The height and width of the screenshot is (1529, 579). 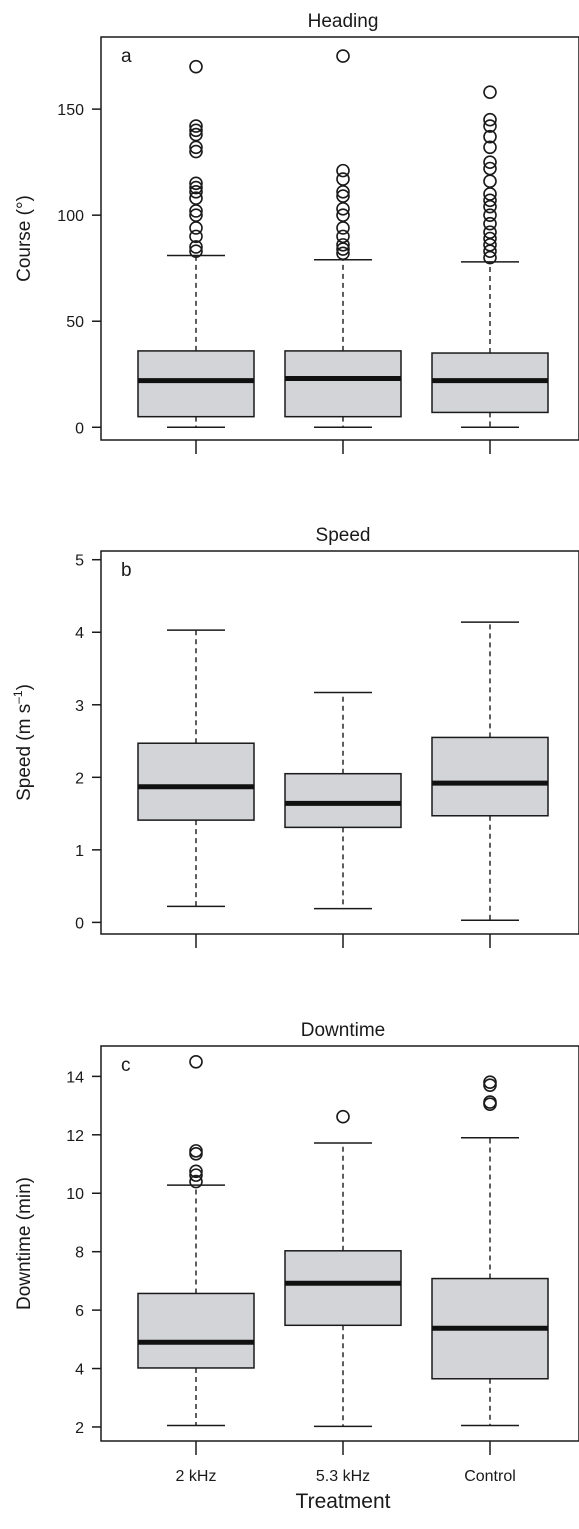 What do you see at coordinates (79, 633) in the screenshot?
I see `panel-b-y-tick-label: 4` at bounding box center [79, 633].